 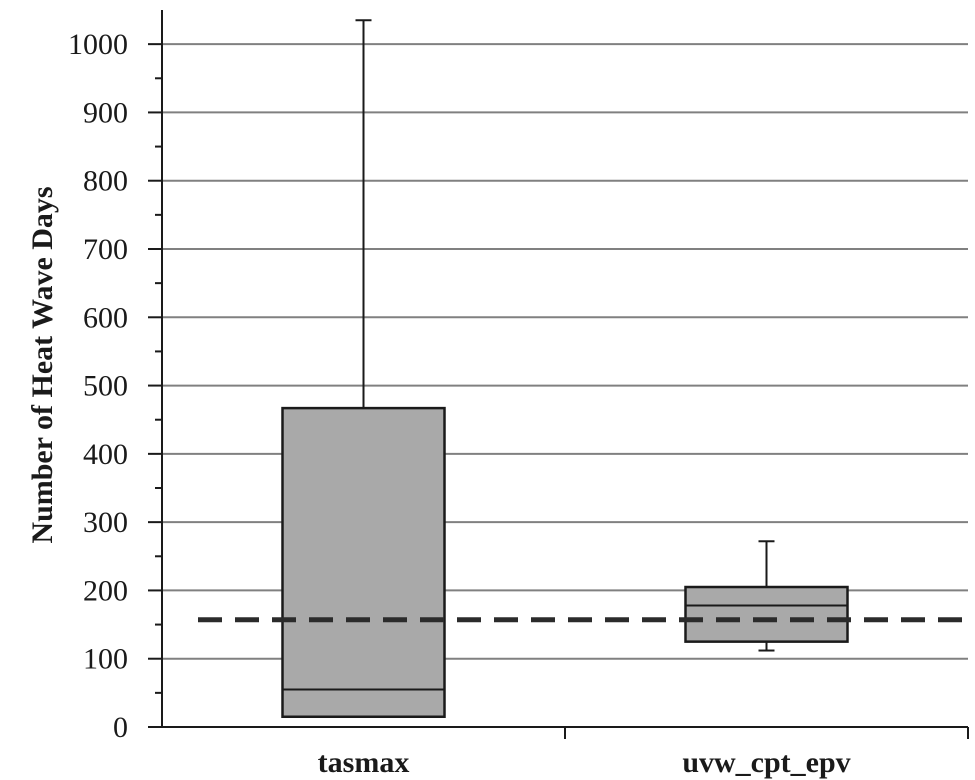 What do you see at coordinates (364, 762) in the screenshot?
I see `x-category-label: tasmax` at bounding box center [364, 762].